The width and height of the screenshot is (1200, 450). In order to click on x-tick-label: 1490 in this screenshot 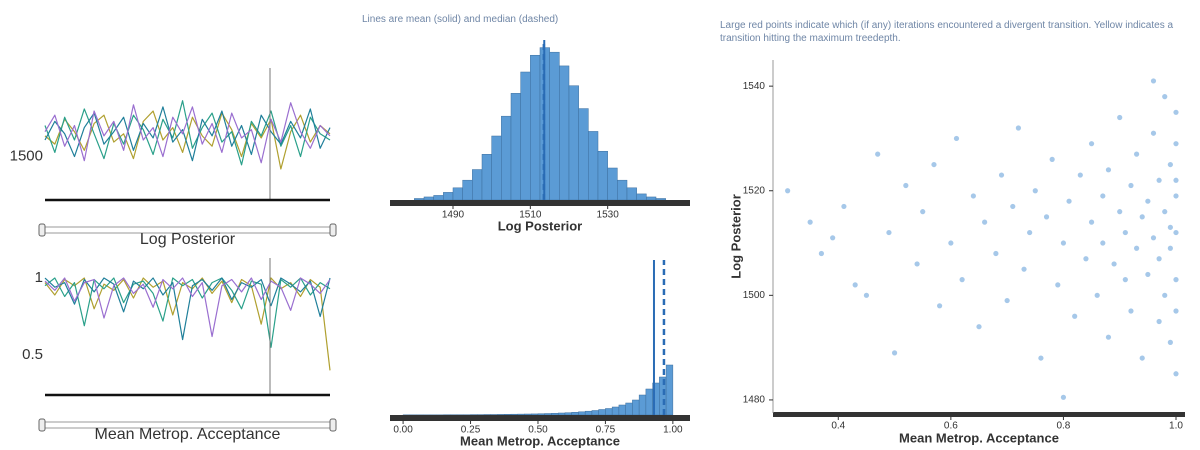, I will do `click(453, 215)`.